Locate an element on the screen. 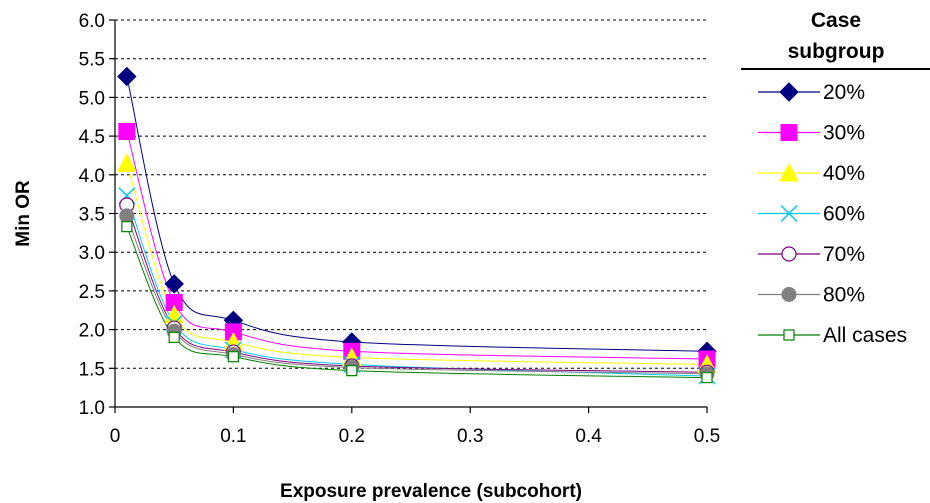  x-tick-label: 0.2 is located at coordinates (352, 436).